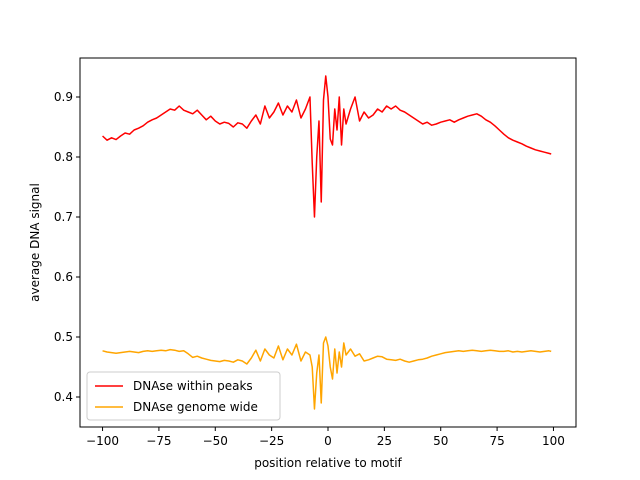 Image resolution: width=640 pixels, height=480 pixels. What do you see at coordinates (63, 337) in the screenshot?
I see `y-tick-label: 0.5` at bounding box center [63, 337].